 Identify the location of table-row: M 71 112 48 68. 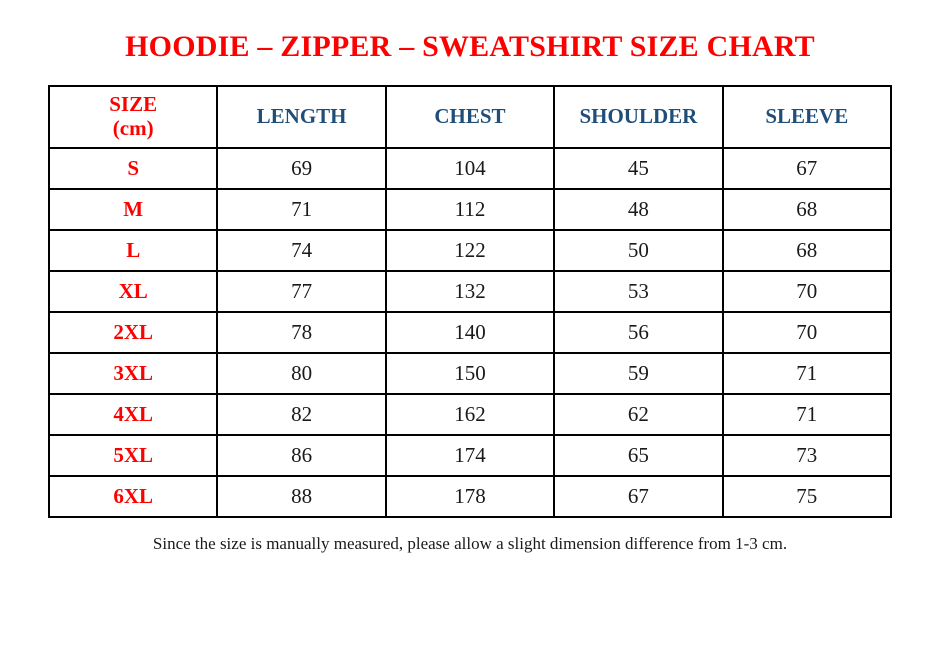
(470, 209).